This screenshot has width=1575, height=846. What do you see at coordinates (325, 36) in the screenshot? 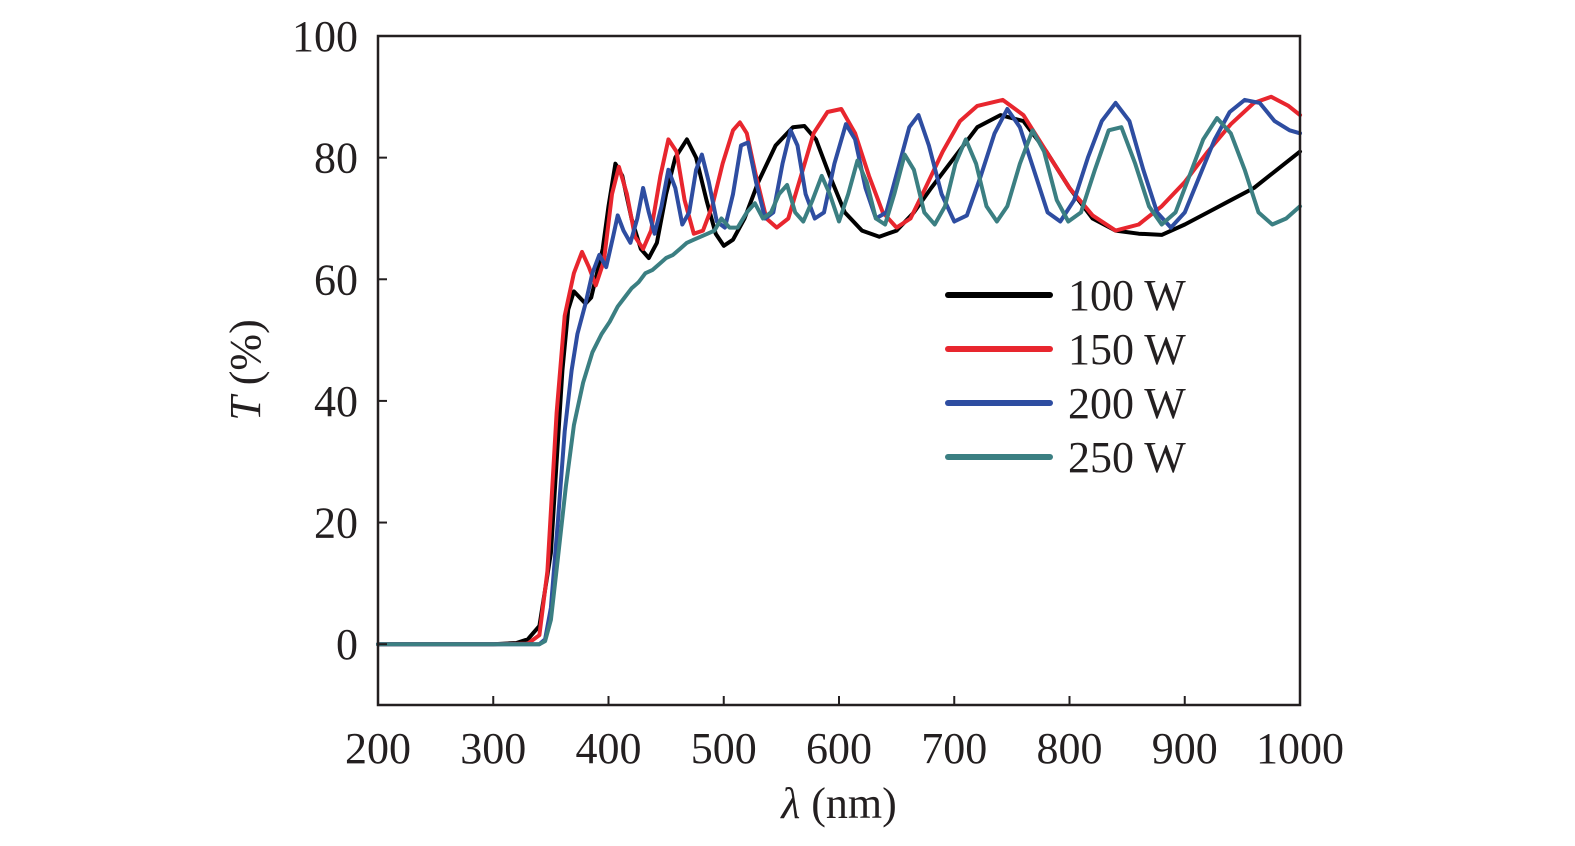
I see `y-tick-label: 100` at bounding box center [325, 36].